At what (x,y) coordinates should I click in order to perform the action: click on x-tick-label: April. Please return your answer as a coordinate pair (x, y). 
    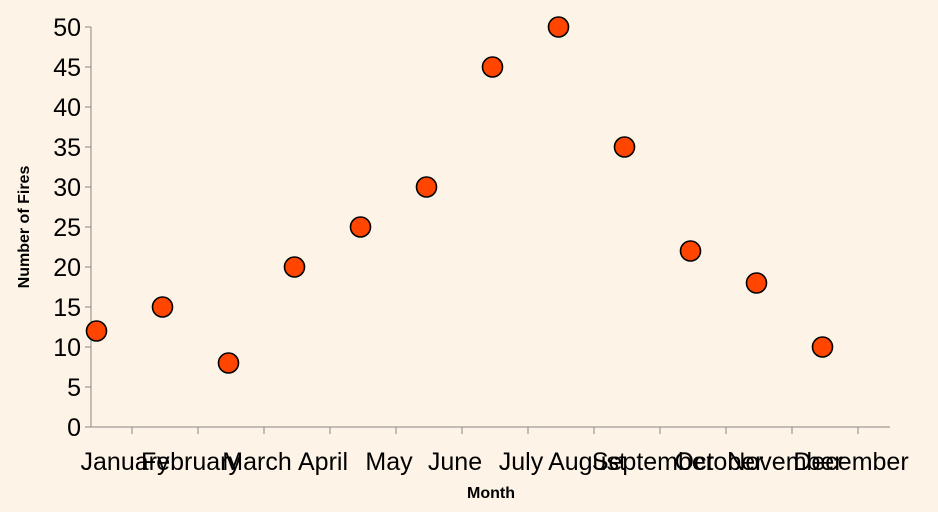
    Looking at the image, I should click on (323, 462).